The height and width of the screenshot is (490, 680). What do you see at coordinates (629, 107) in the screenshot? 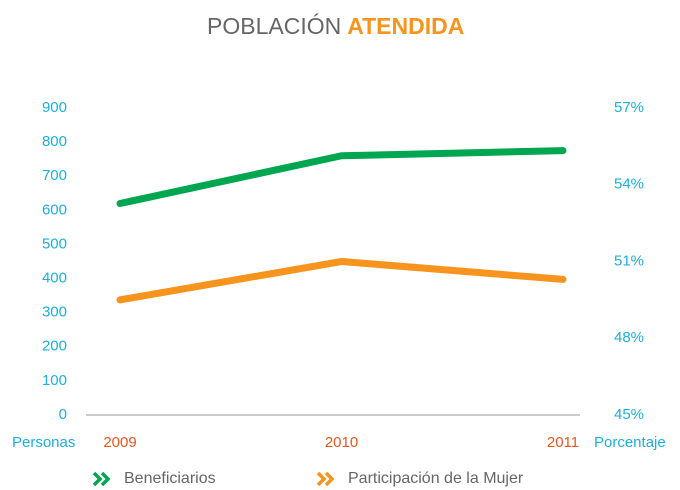
I see `y2-tick-label: 57%` at bounding box center [629, 107].